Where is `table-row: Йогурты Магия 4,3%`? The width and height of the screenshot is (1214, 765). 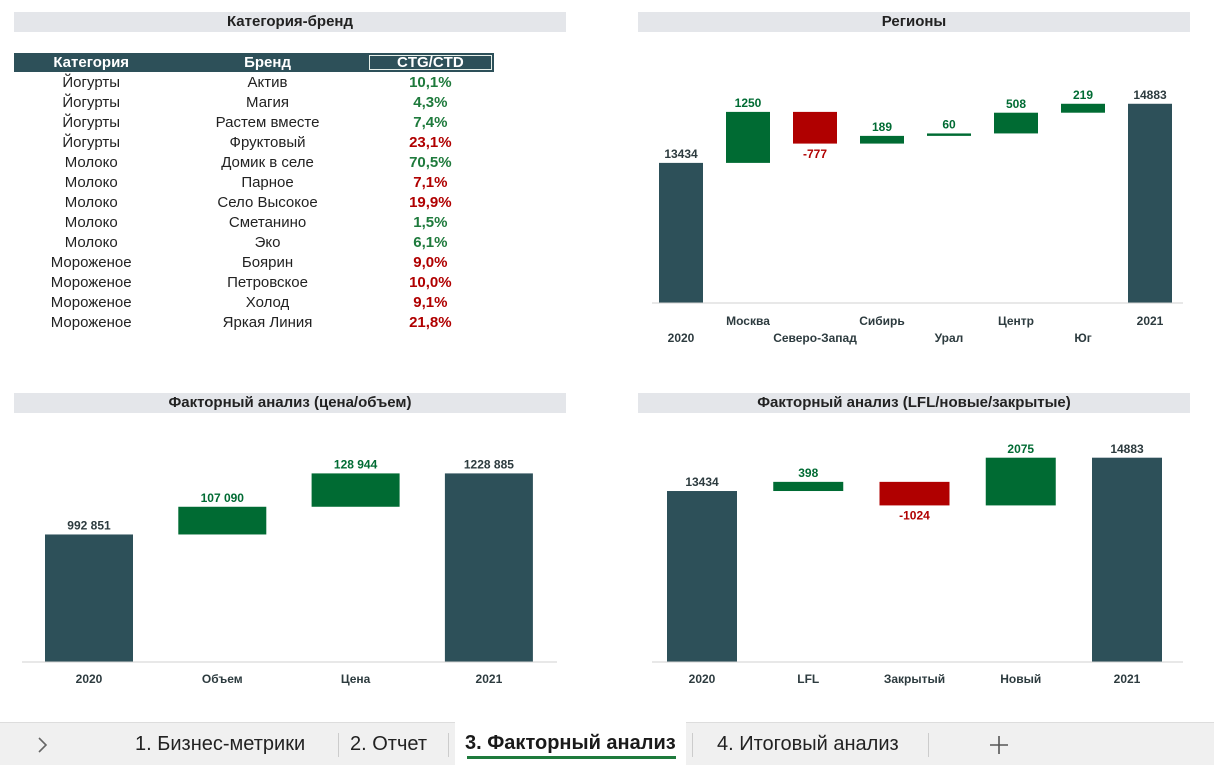
table-row: Йогурты Магия 4,3% is located at coordinates (254, 102).